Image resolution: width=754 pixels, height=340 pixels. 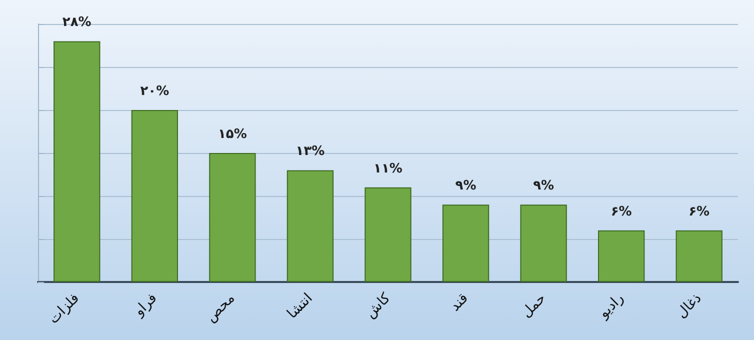 What do you see at coordinates (689, 306) in the screenshot?
I see `x-tick-label: ذغال` at bounding box center [689, 306].